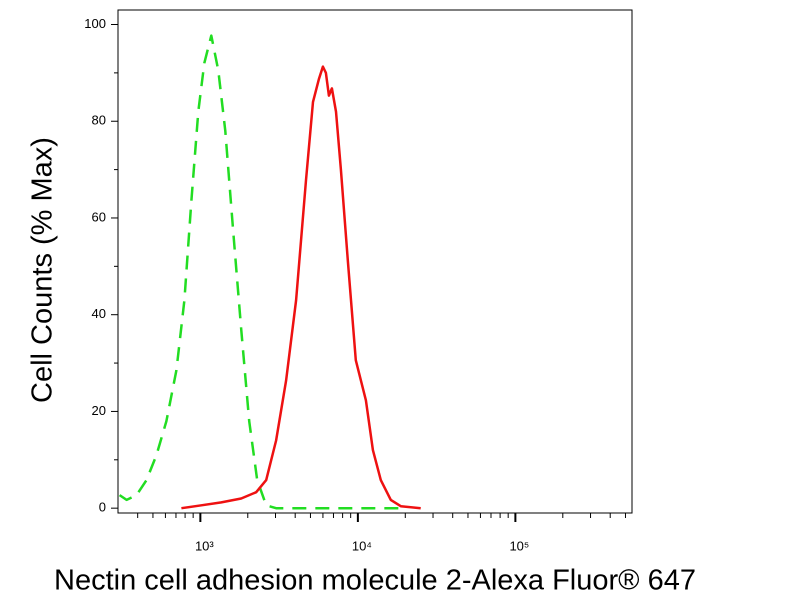 This screenshot has height=600, width=800. I want to click on x-tick-label: 10³, so click(204, 545).